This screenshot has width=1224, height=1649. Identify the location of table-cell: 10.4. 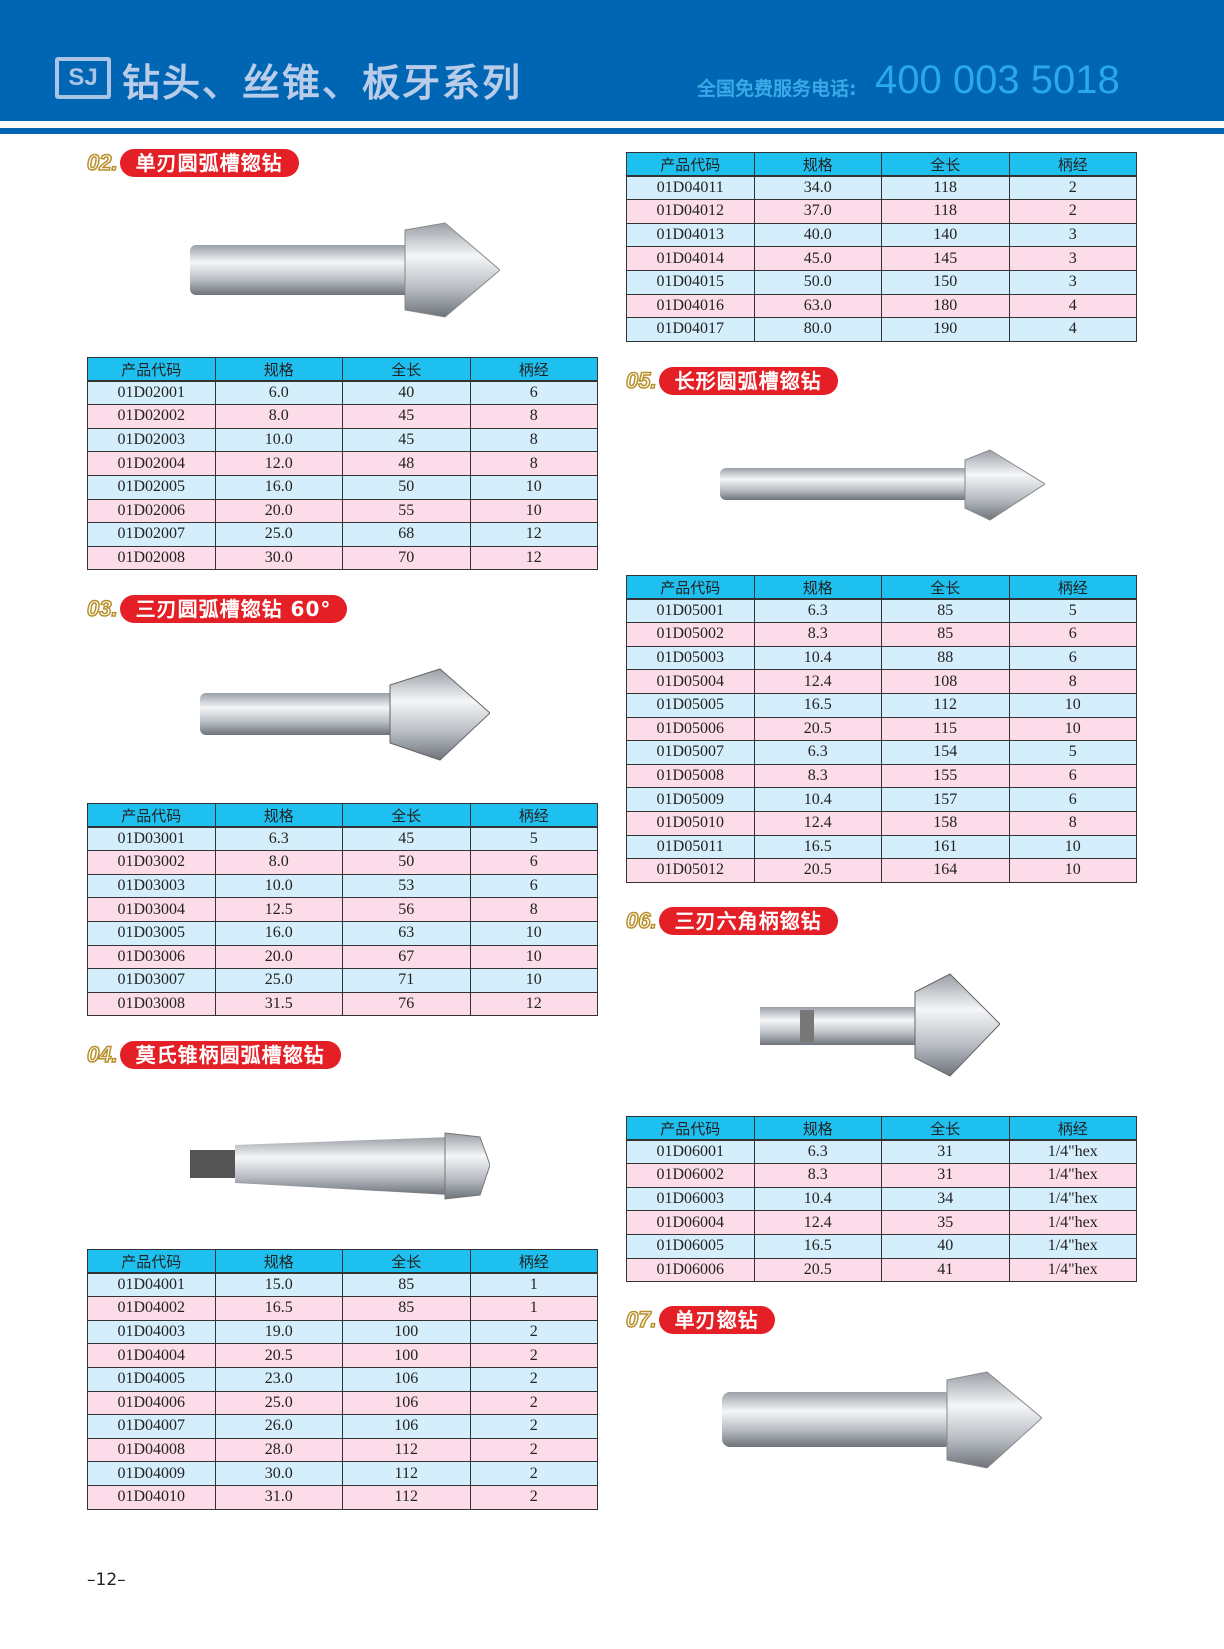
(817, 658).